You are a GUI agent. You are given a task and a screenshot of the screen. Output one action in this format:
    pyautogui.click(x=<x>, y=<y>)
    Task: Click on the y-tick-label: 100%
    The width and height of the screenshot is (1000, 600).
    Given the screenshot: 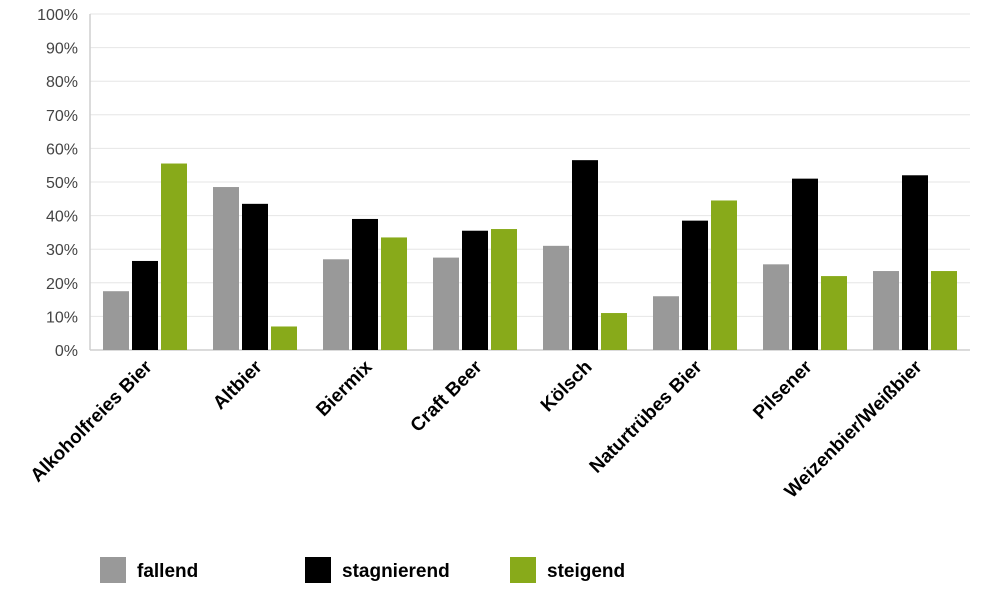 What is the action you would take?
    pyautogui.click(x=57, y=15)
    